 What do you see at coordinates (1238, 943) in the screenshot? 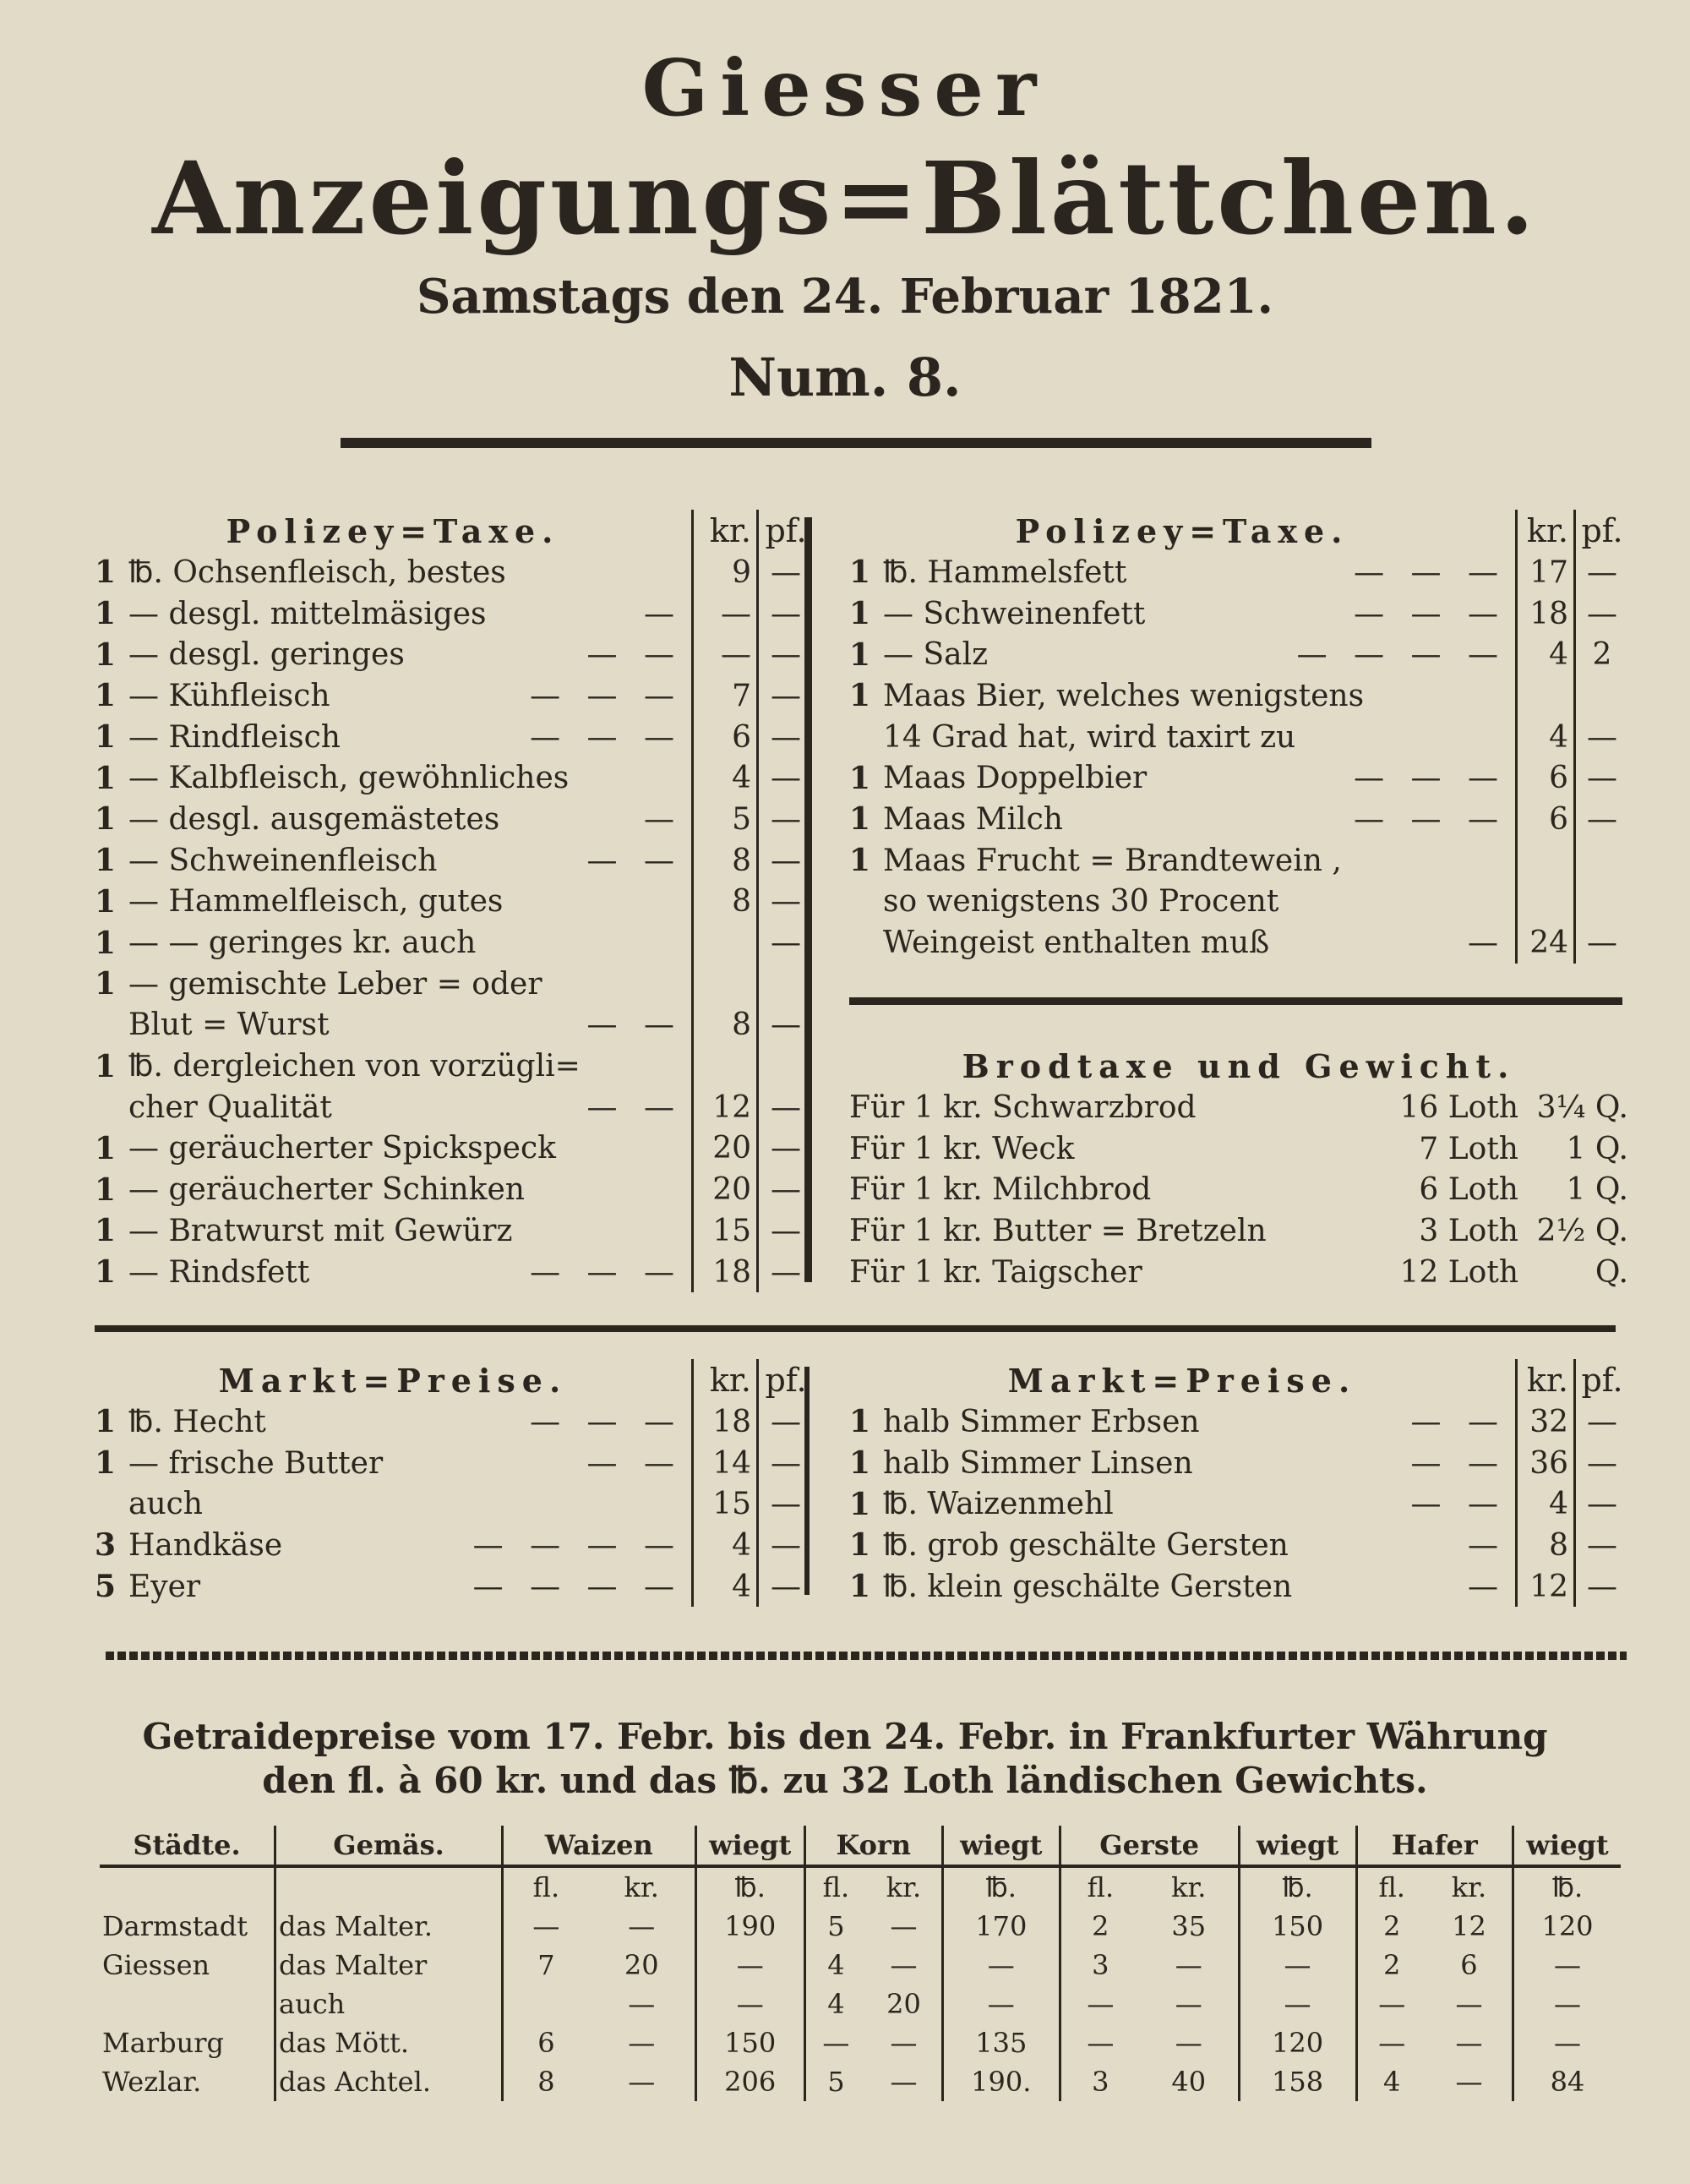
I see `table-row: Weingeist enthalten muß —24—` at bounding box center [1238, 943].